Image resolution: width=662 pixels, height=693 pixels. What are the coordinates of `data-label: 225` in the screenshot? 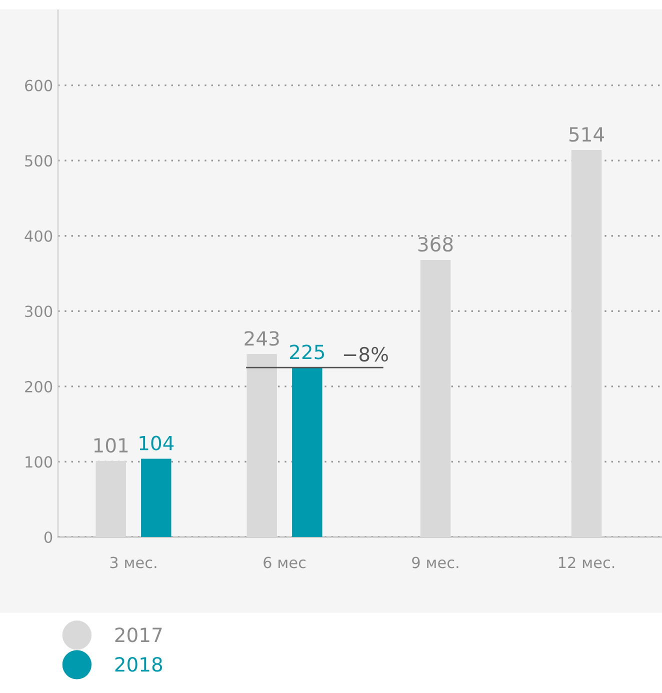 It's located at (307, 352).